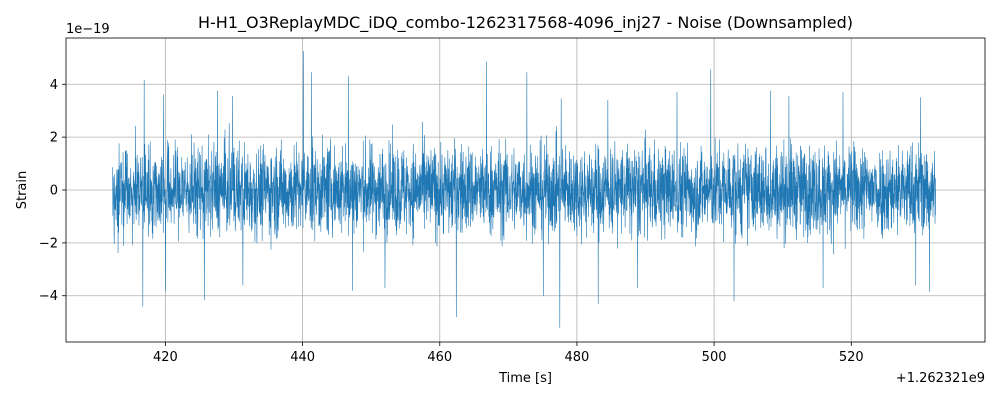  What do you see at coordinates (851, 357) in the screenshot?
I see `x-tick-label: 520` at bounding box center [851, 357].